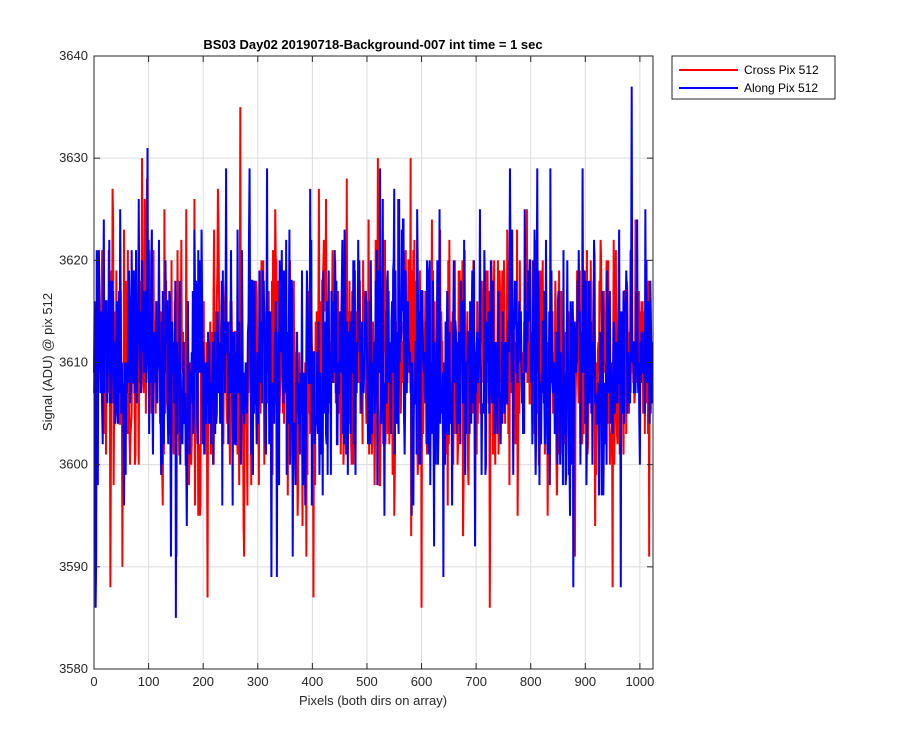  Describe the element at coordinates (781, 70) in the screenshot. I see `legend-label-cross: Cross Pix 512` at that location.